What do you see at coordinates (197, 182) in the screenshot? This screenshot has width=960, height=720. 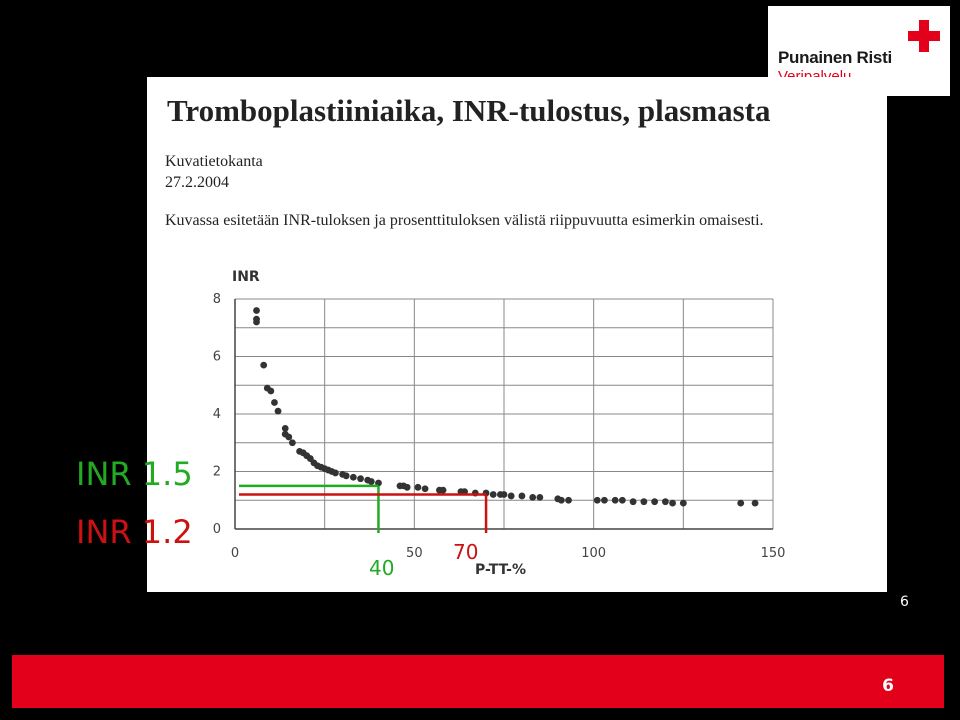 I see `document-date: 27.2.2004` at bounding box center [197, 182].